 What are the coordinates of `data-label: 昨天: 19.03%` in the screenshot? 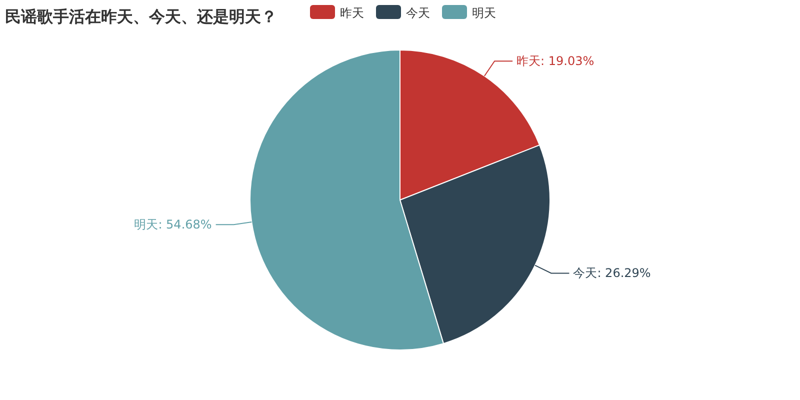 It's located at (555, 61).